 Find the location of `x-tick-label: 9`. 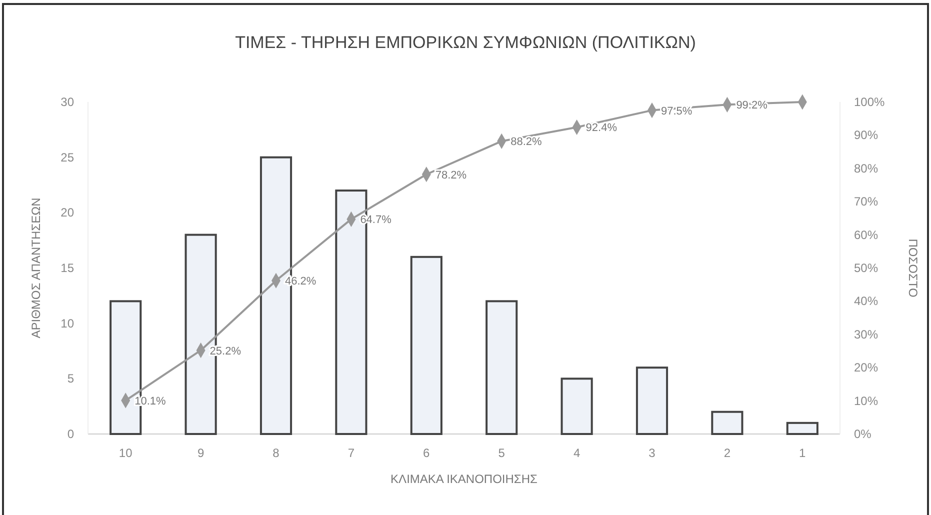

x-tick-label: 9 is located at coordinates (200, 453).